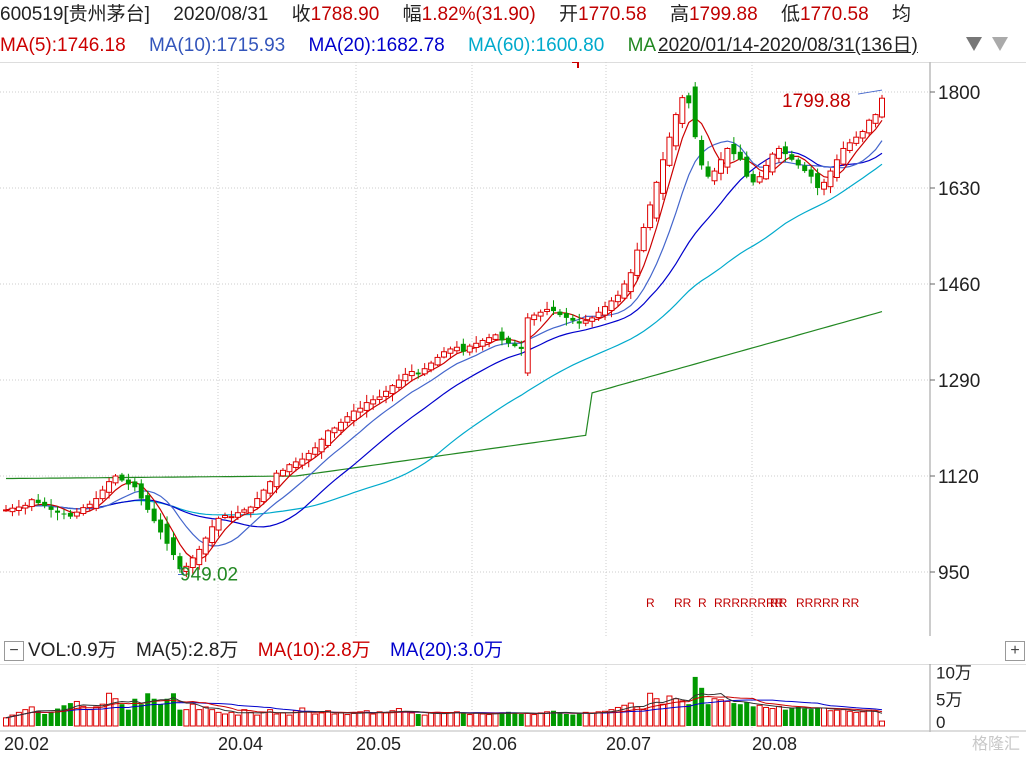 Image resolution: width=1026 pixels, height=757 pixels. Describe the element at coordinates (1000, 44) in the screenshot. I see `indicator-dropdown-icon` at that location.